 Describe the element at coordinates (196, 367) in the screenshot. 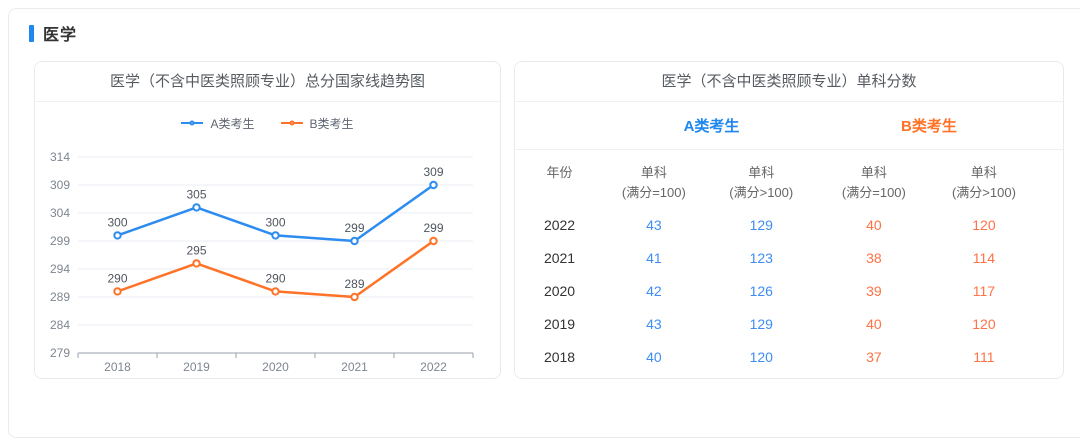

I see `x-axis-tick-label: 2019` at that location.